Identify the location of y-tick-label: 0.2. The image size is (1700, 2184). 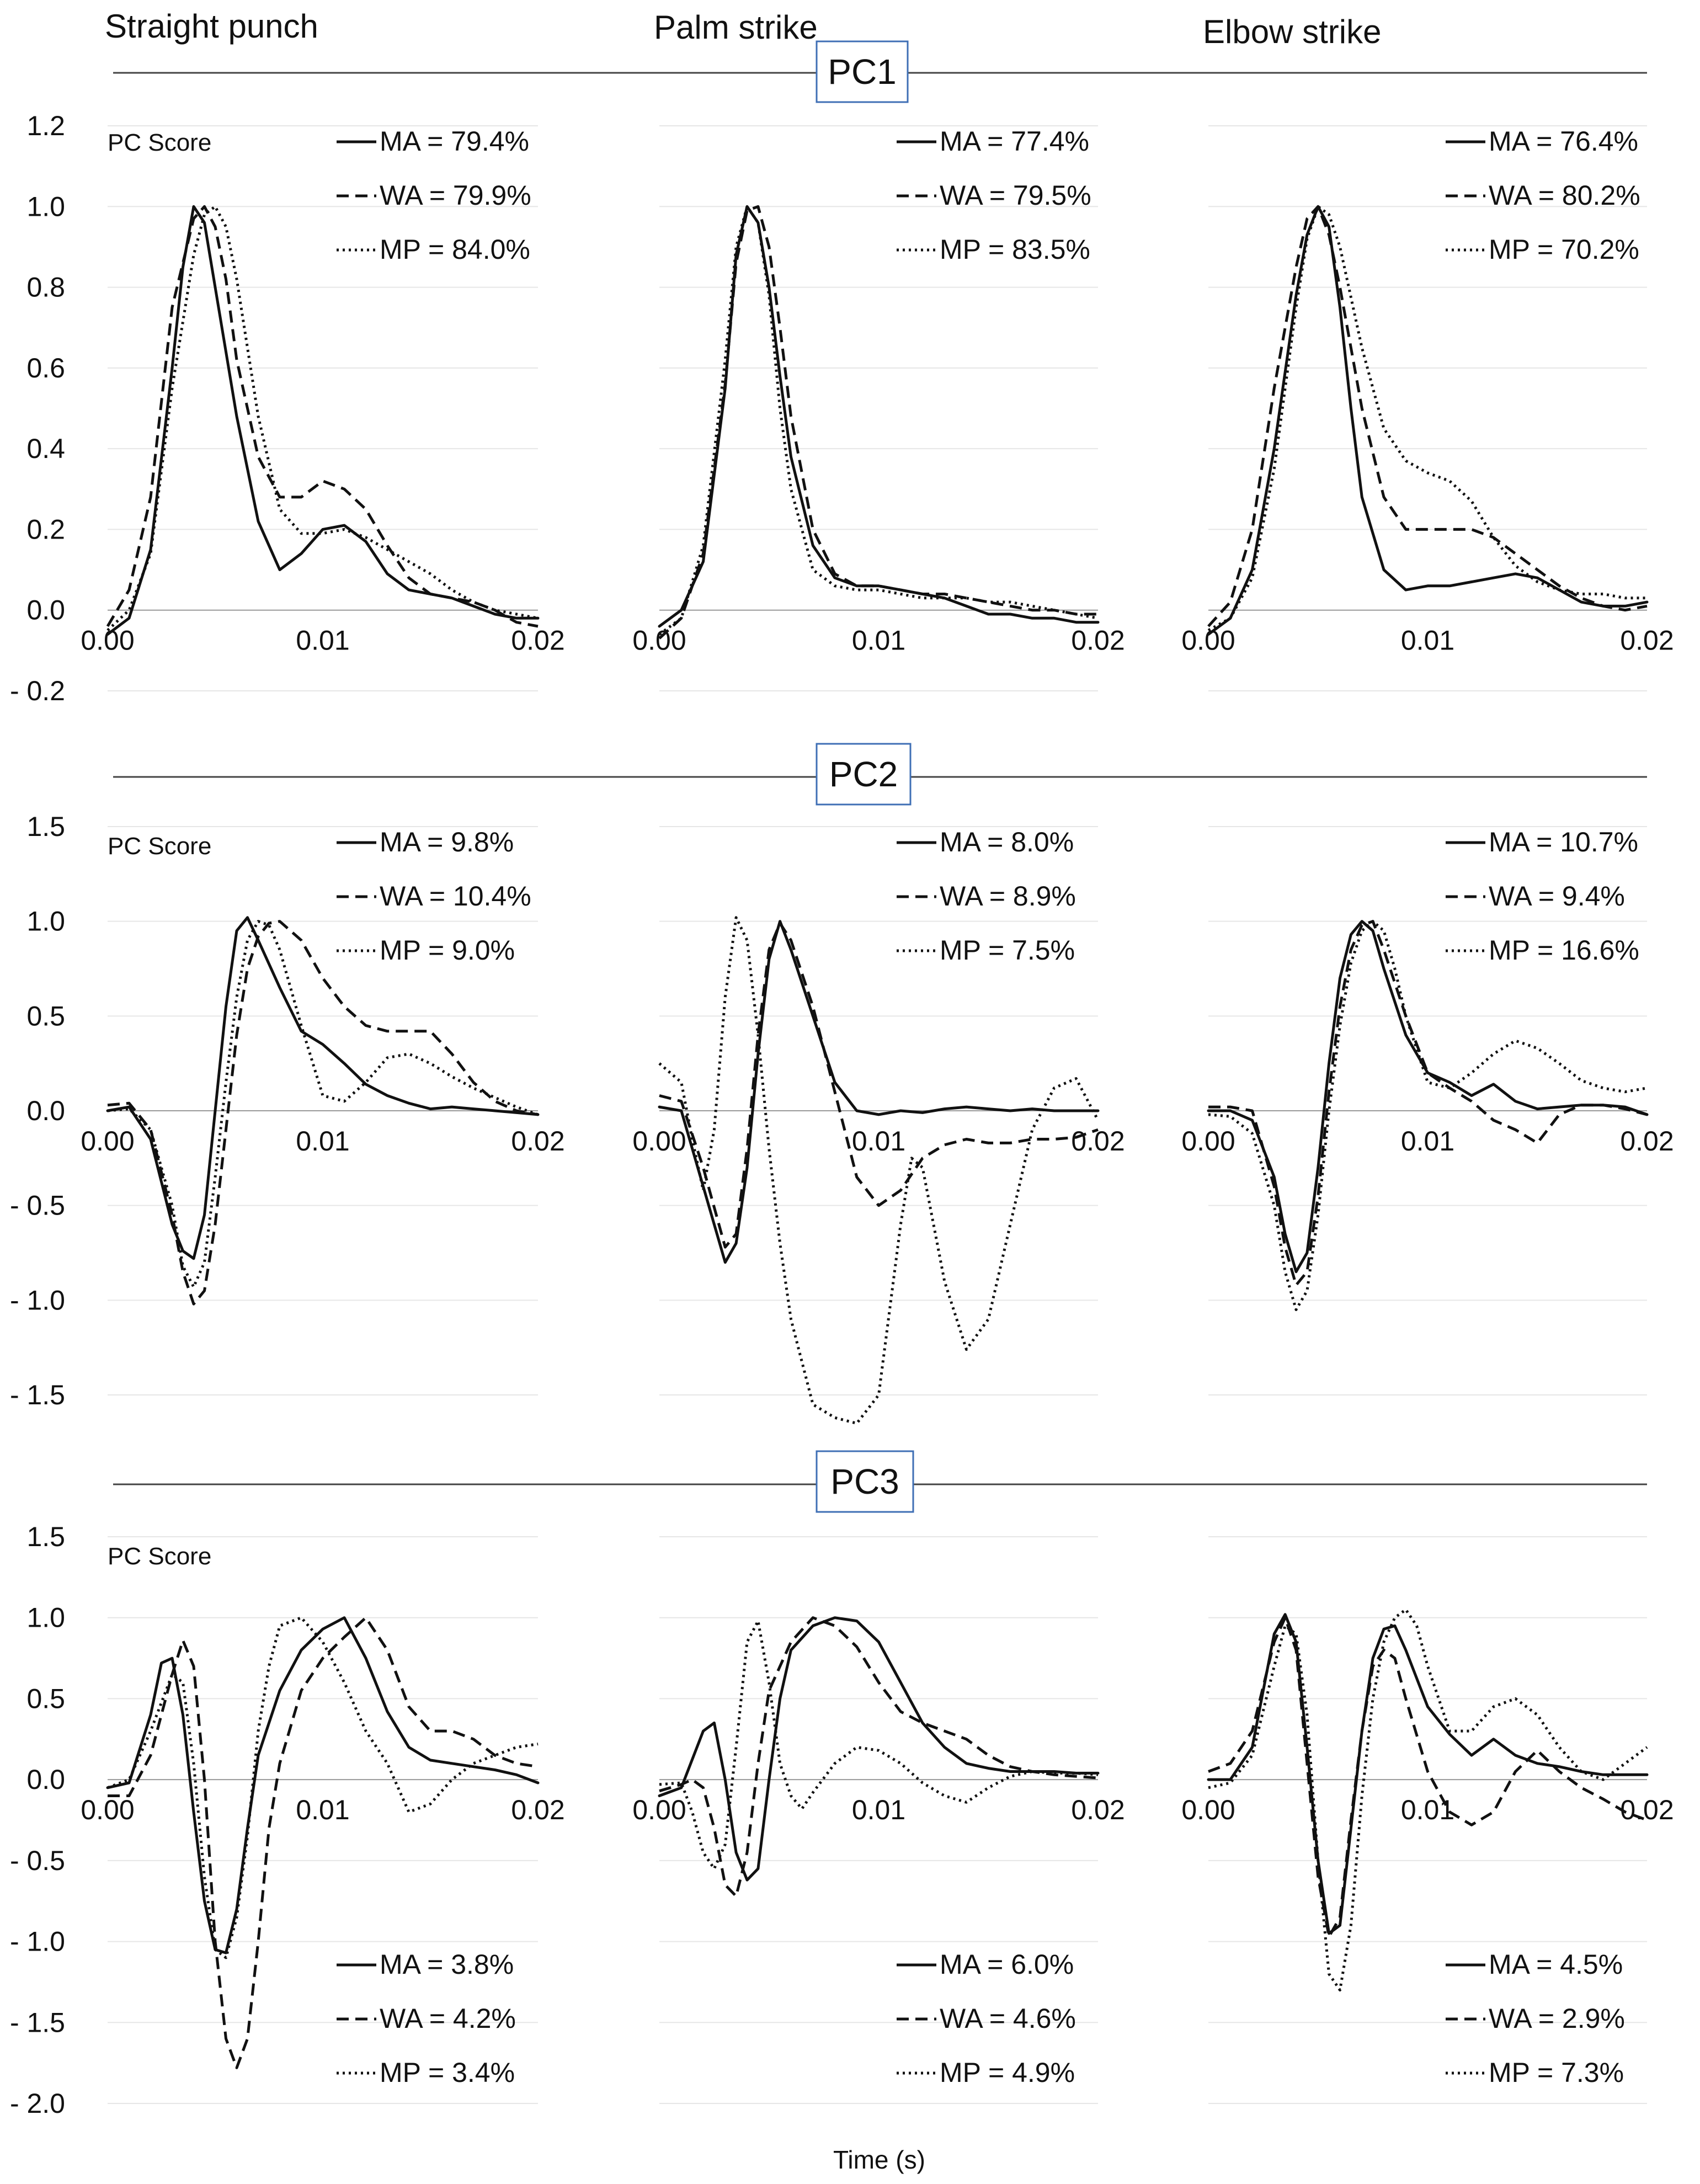
(45, 529).